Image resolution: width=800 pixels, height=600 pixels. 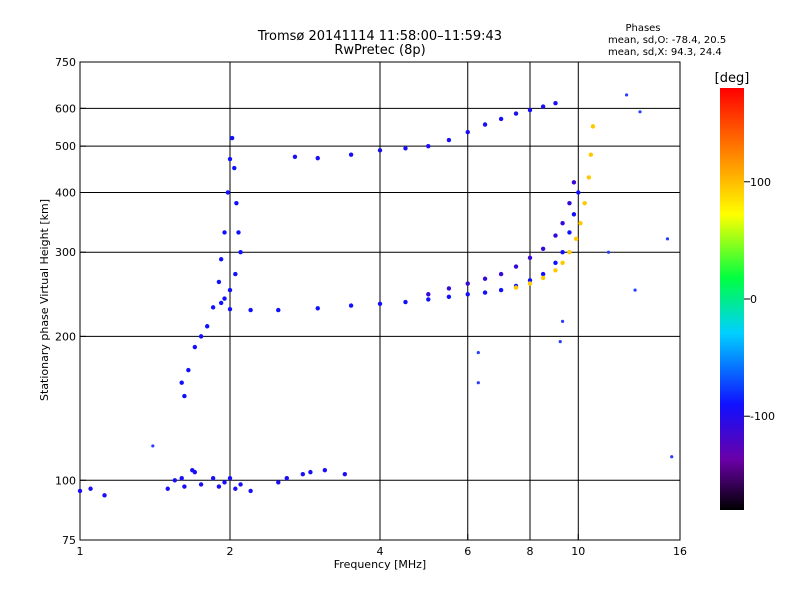 I want to click on x-tick-label: 8, so click(x=530, y=551).